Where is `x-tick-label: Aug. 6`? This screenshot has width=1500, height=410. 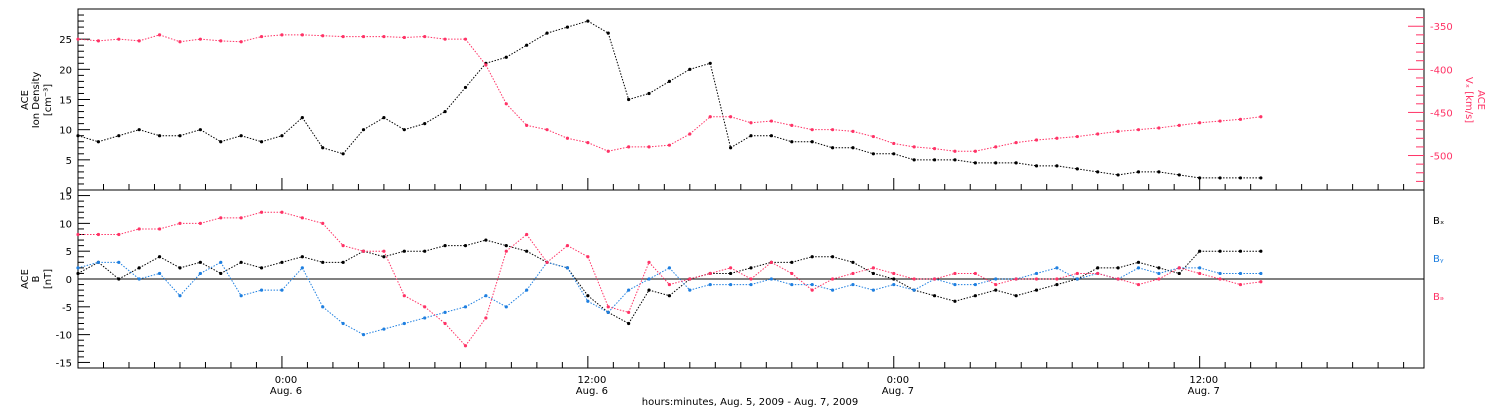
x-tick-label: Aug. 6 is located at coordinates (592, 391).